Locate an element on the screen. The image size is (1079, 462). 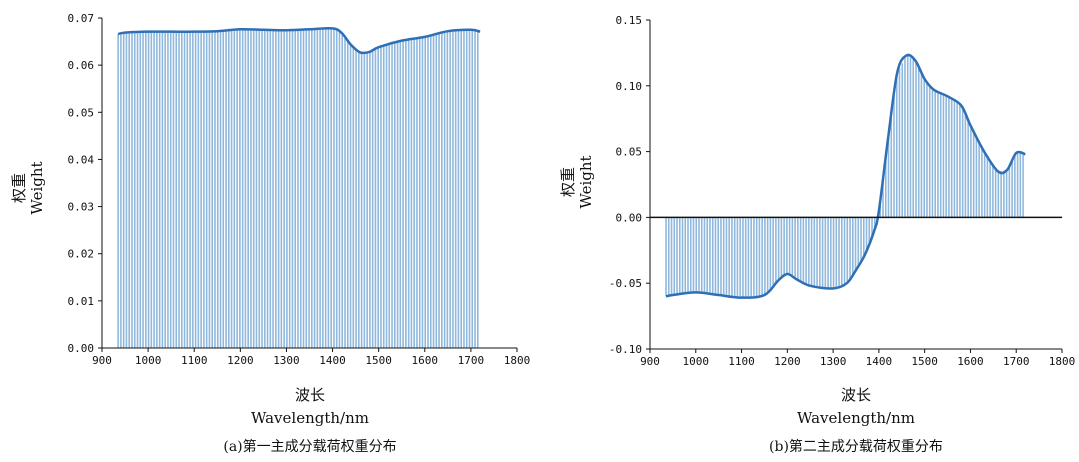
y-label-en-a: Weight is located at coordinates (37, 187).